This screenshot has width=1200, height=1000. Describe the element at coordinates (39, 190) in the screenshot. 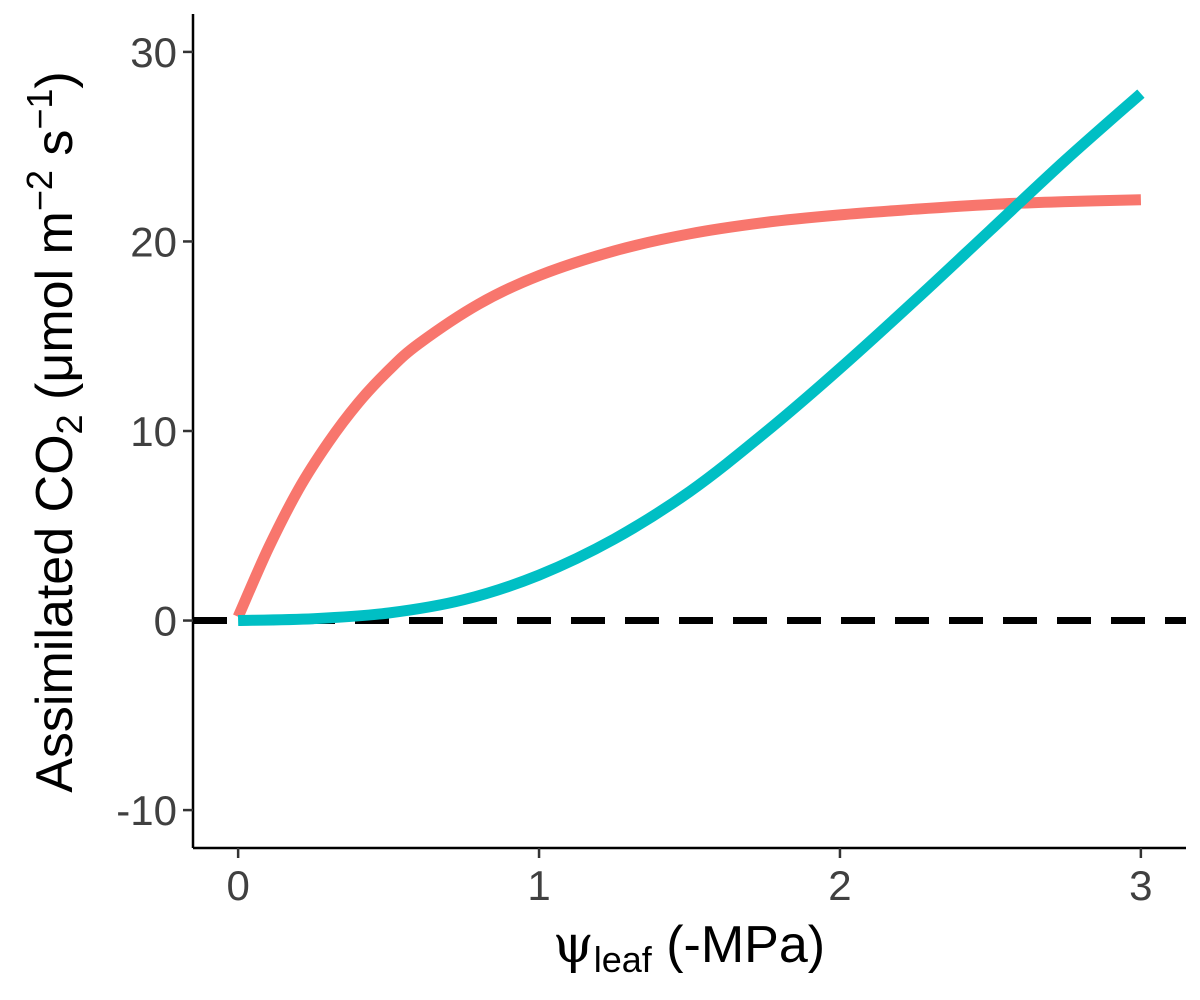

I see `y-axis-title-superscript: −2` at that location.